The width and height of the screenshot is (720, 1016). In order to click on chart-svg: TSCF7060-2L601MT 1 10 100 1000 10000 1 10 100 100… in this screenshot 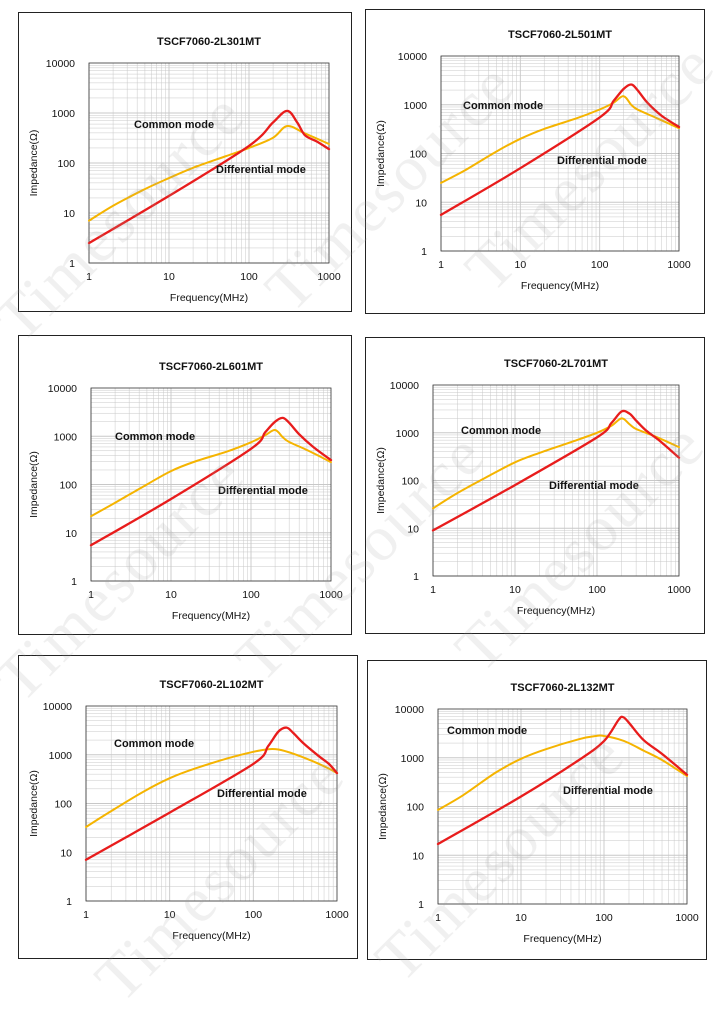, I will do `click(185, 491)`.